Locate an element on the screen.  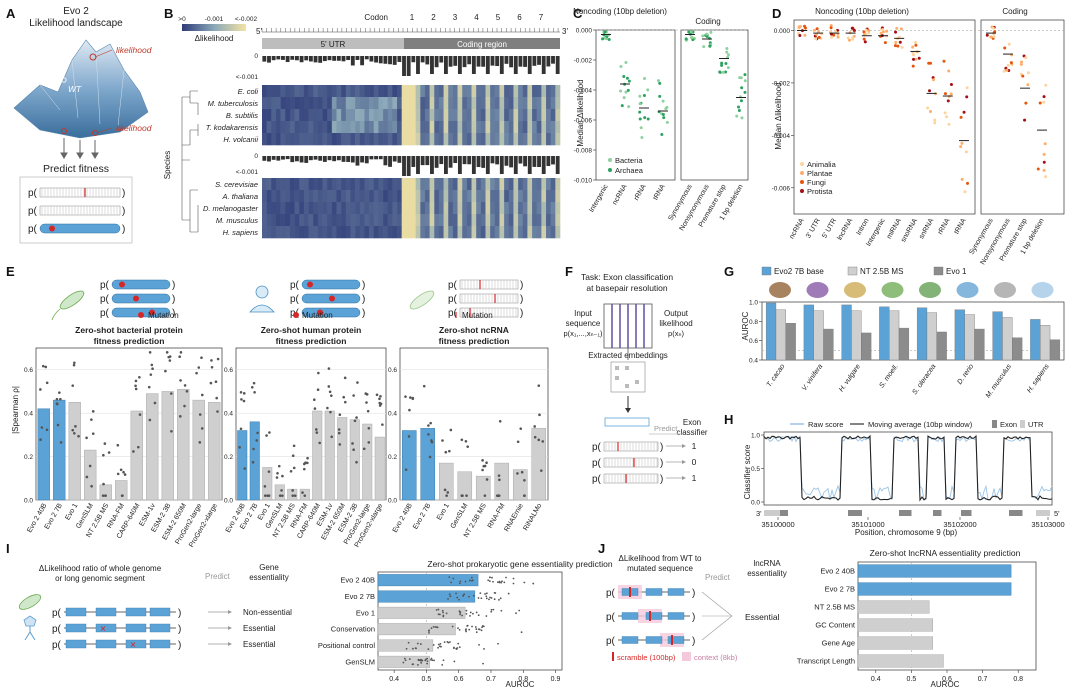
e-ytick-2-3: 0.6 is located at coordinates (392, 370).